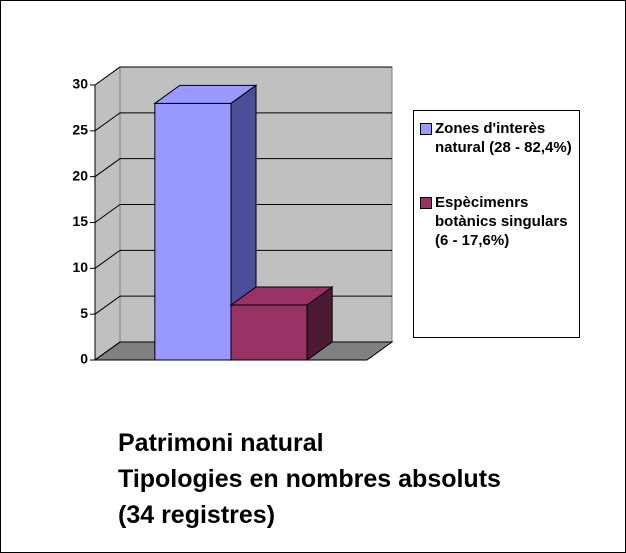  I want to click on y-tick-label: 0, so click(84, 359).